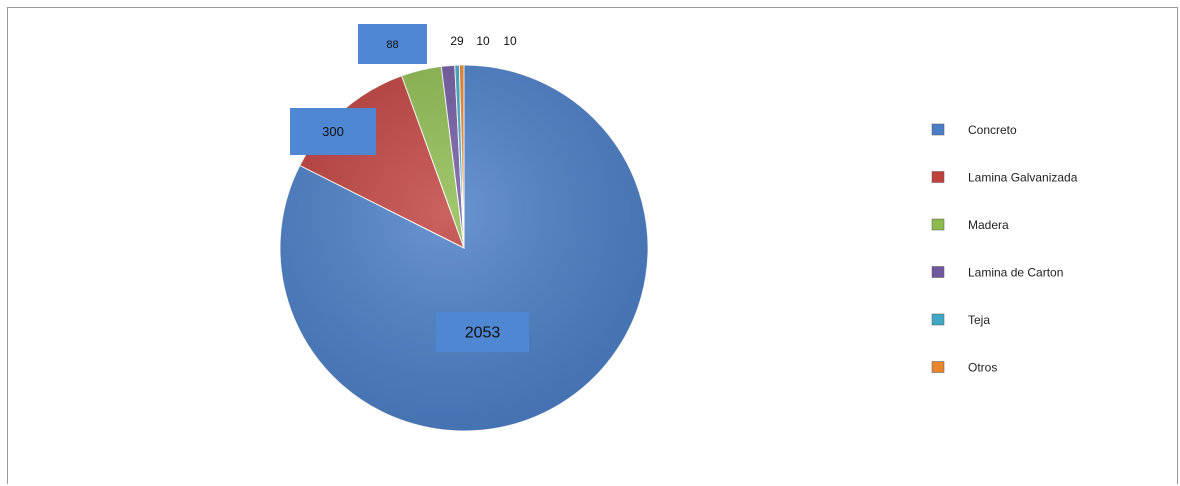  What do you see at coordinates (1023, 178) in the screenshot?
I see `legend-label: Lamina Galvanizada` at bounding box center [1023, 178].